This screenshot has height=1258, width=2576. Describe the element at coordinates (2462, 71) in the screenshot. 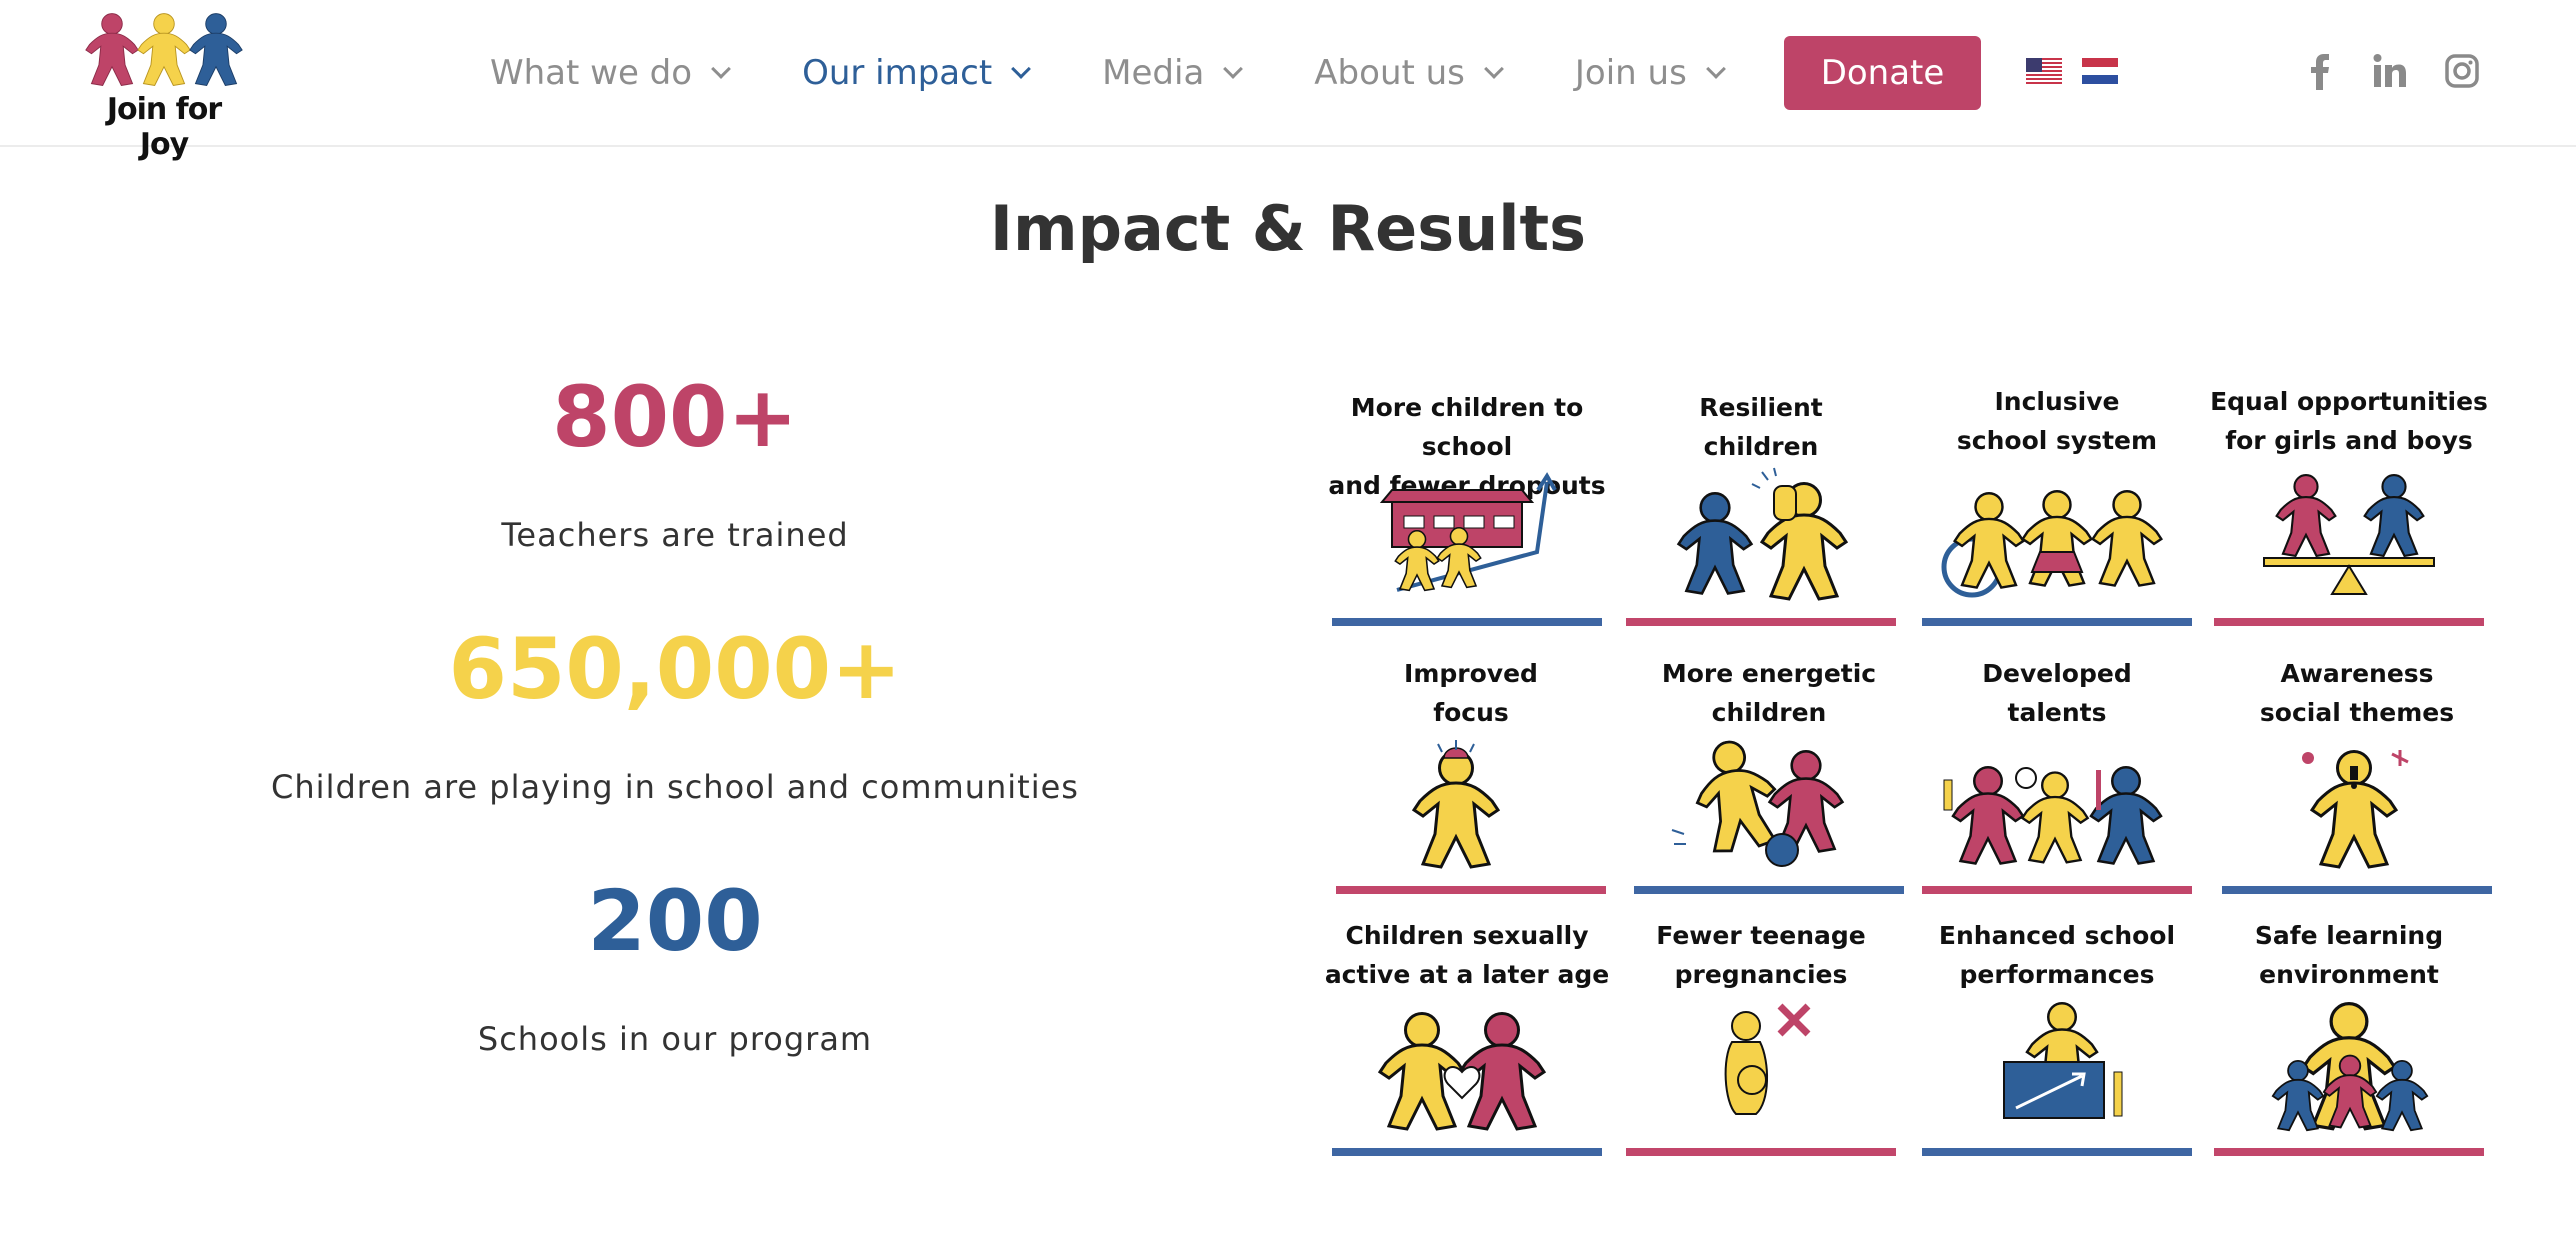

I see `instagram-icon` at that location.